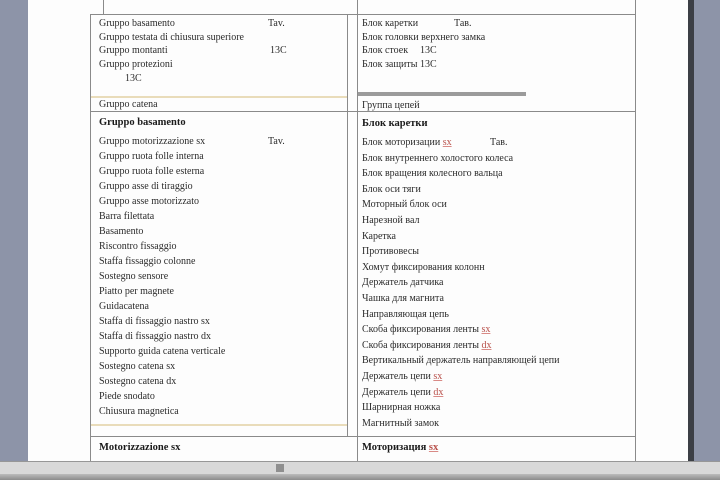  What do you see at coordinates (497, 330) in the screenshot?
I see `table-row: Скоба фиксирования ленты sx` at bounding box center [497, 330].